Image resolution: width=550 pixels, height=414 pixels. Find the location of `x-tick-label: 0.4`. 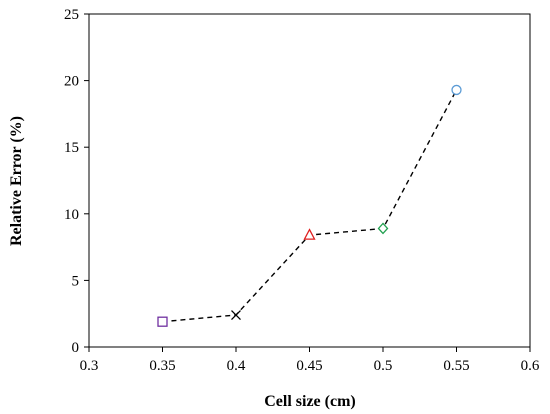

x-tick-label: 0.4 is located at coordinates (236, 366).